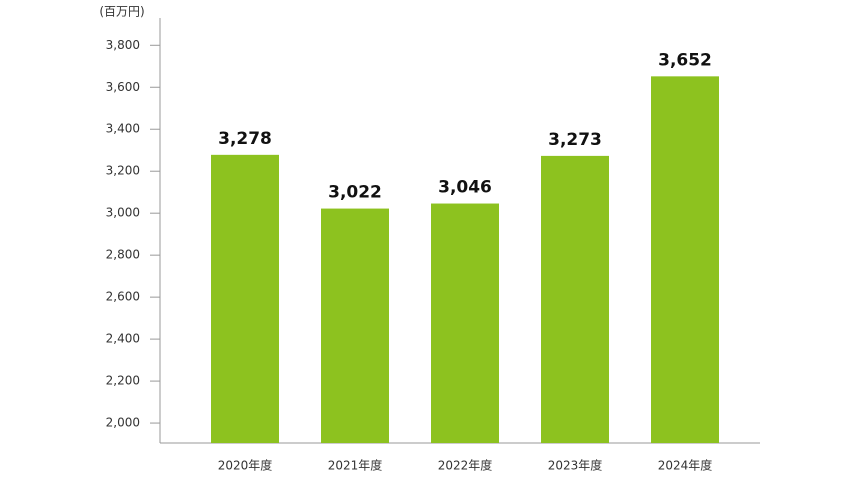 This screenshot has width=850, height=480. I want to click on y-tick-label: 2,000, so click(123, 423).